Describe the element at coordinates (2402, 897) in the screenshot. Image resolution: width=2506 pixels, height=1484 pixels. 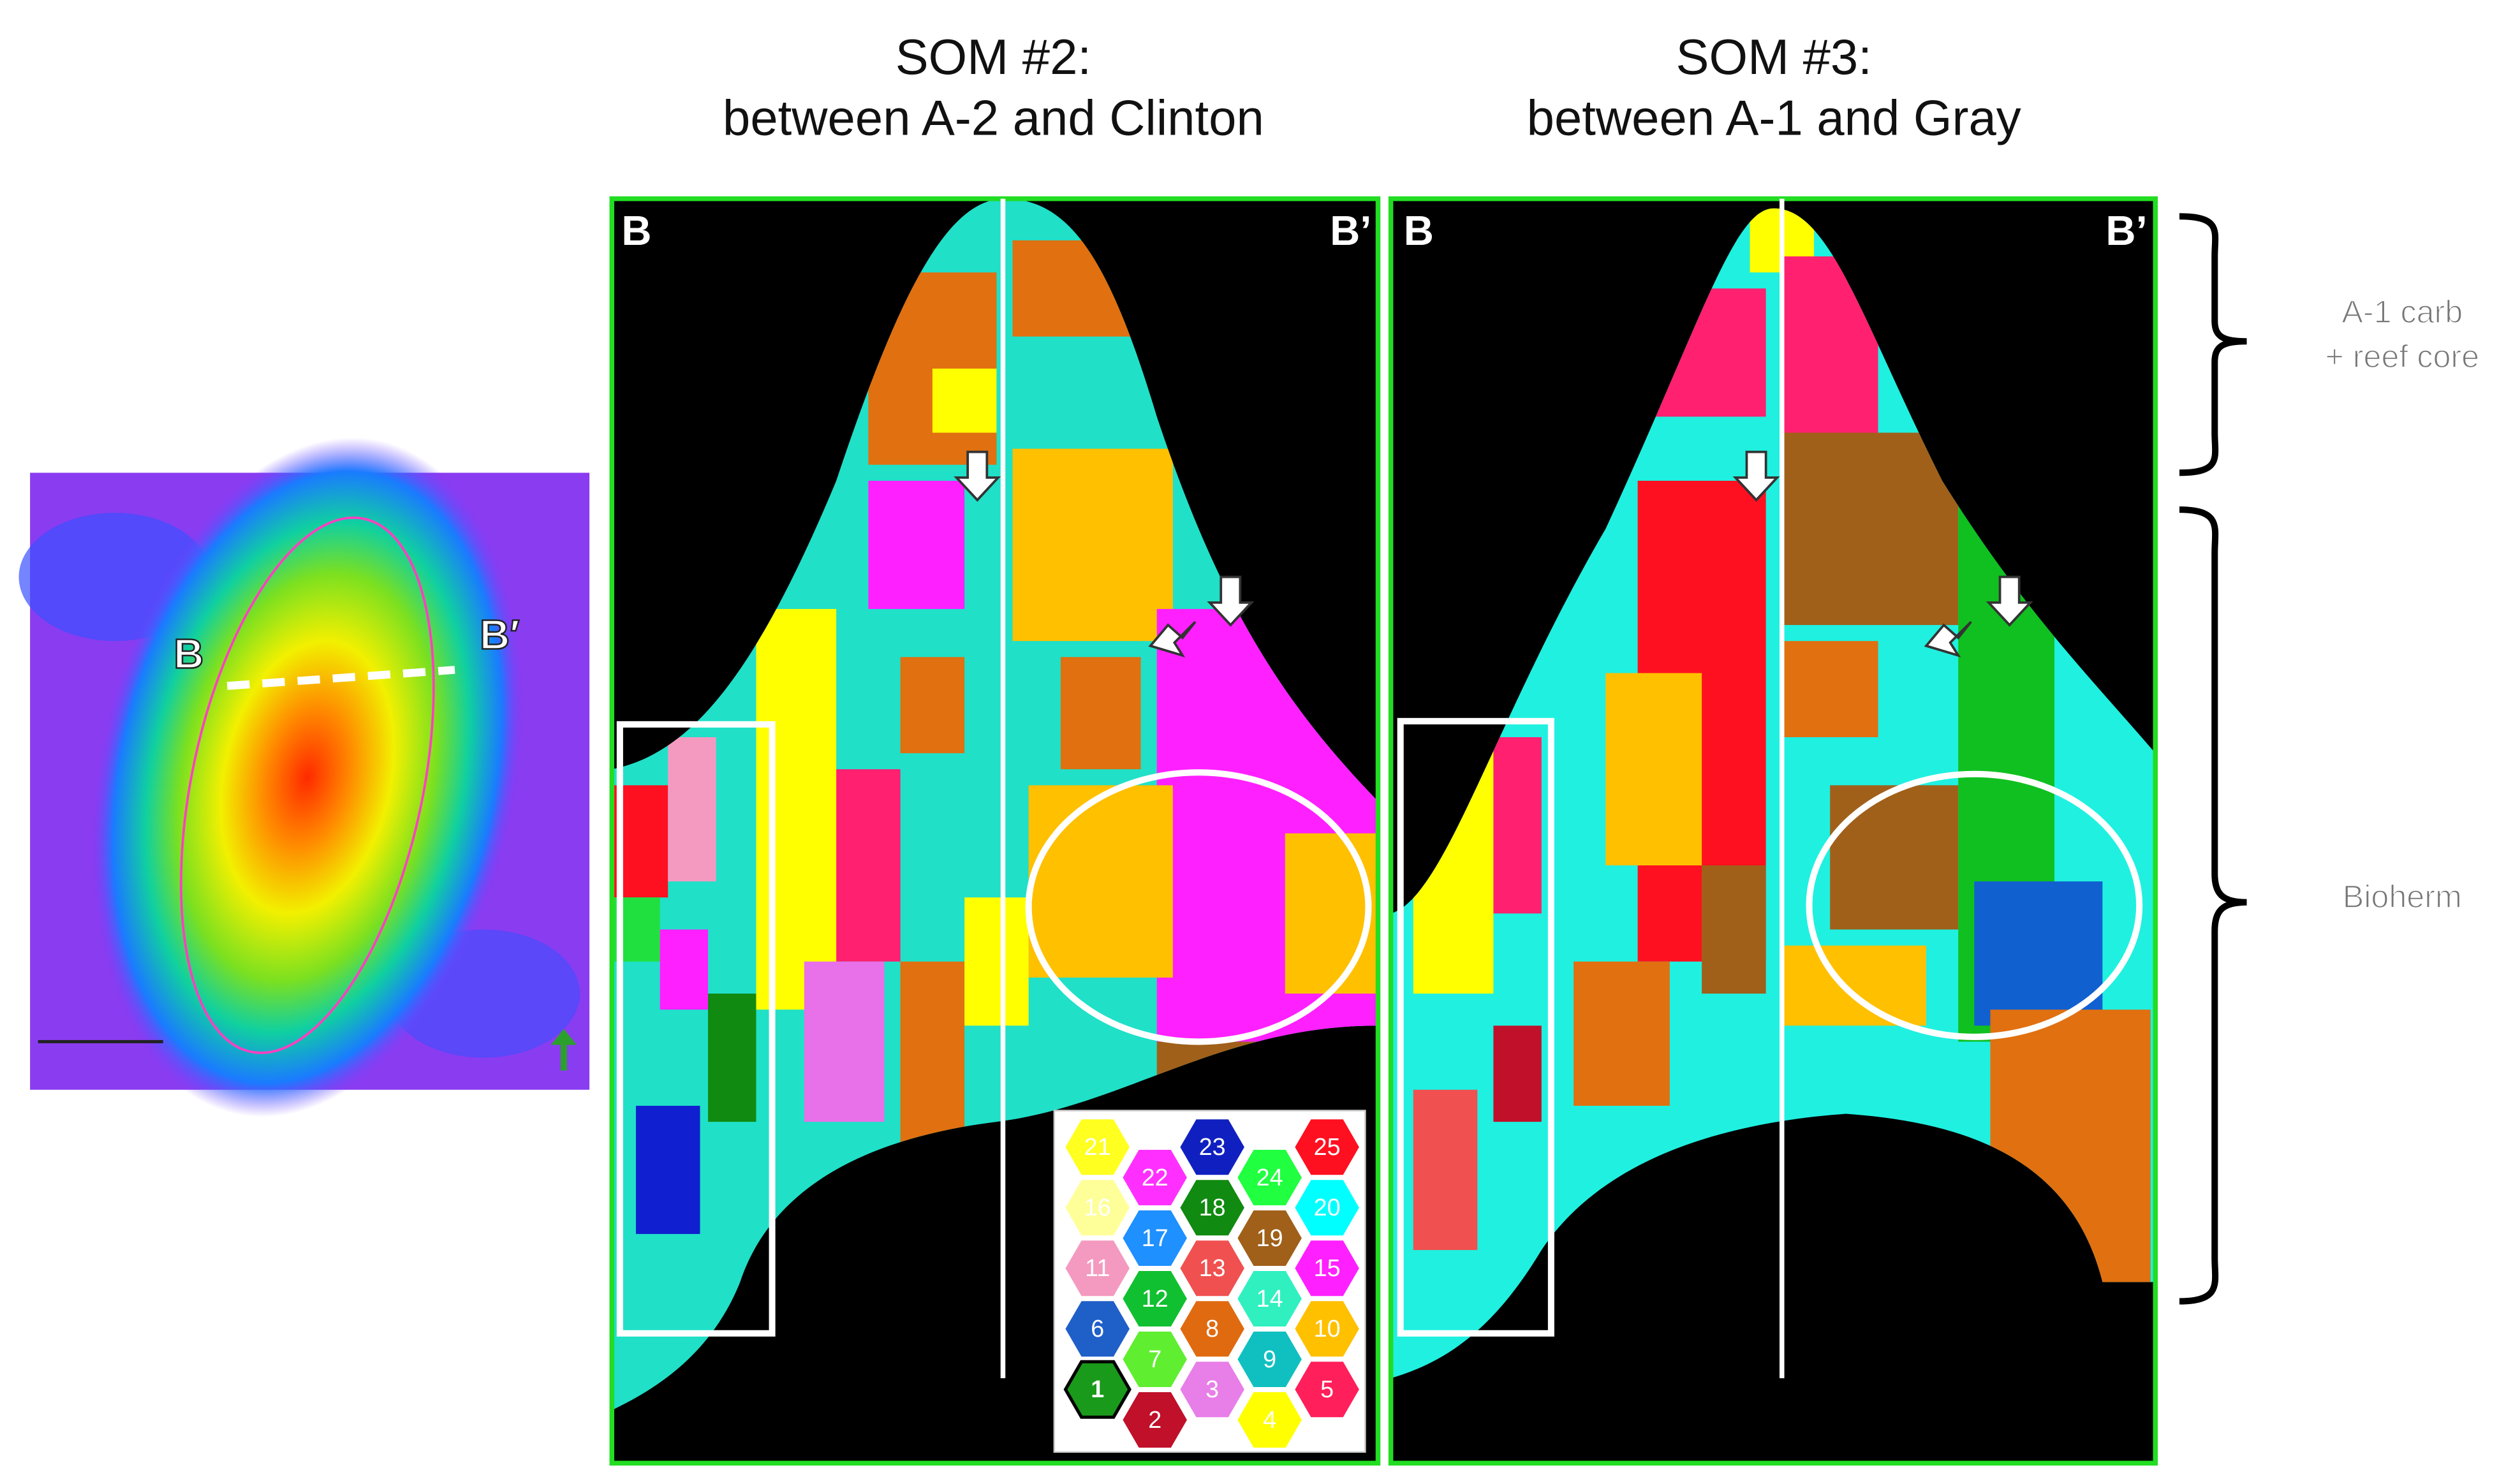
I see `annotation: Bioherm` at that location.